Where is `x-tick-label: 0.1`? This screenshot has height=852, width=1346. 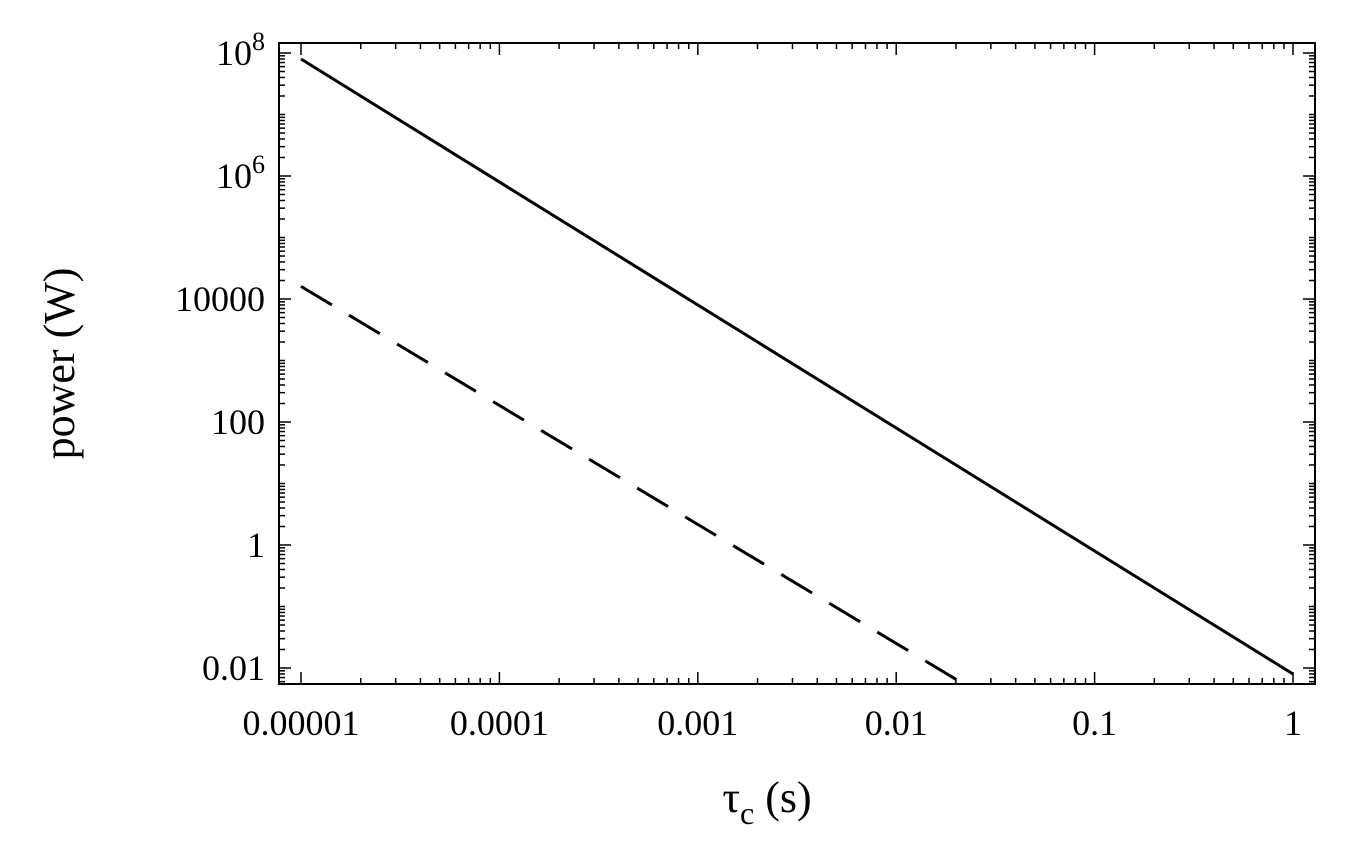 x-tick-label: 0.1 is located at coordinates (1094, 723).